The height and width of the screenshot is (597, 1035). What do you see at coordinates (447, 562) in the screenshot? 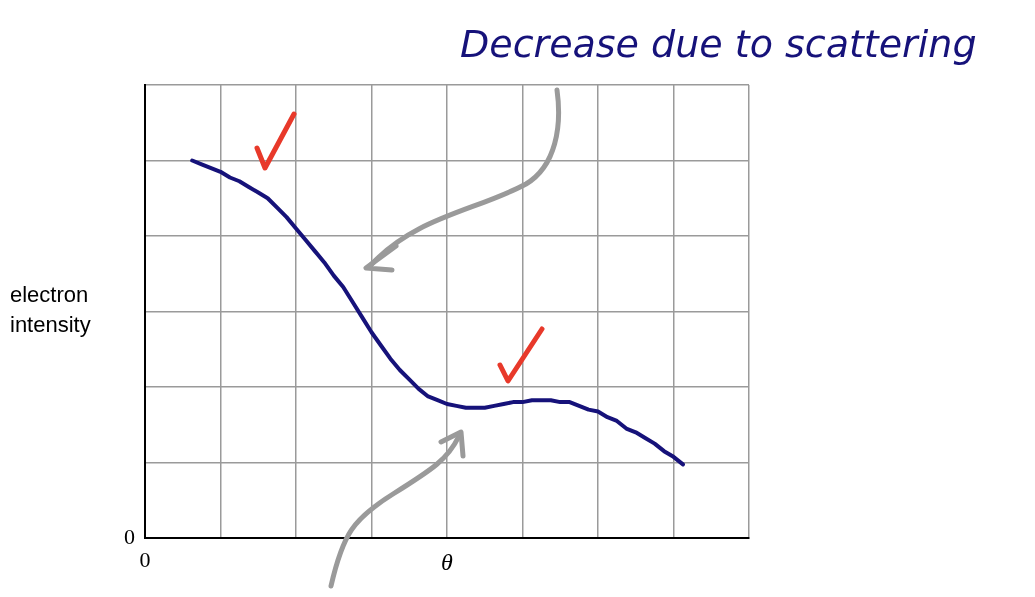
I see `x-axis-title: θ` at bounding box center [447, 562].